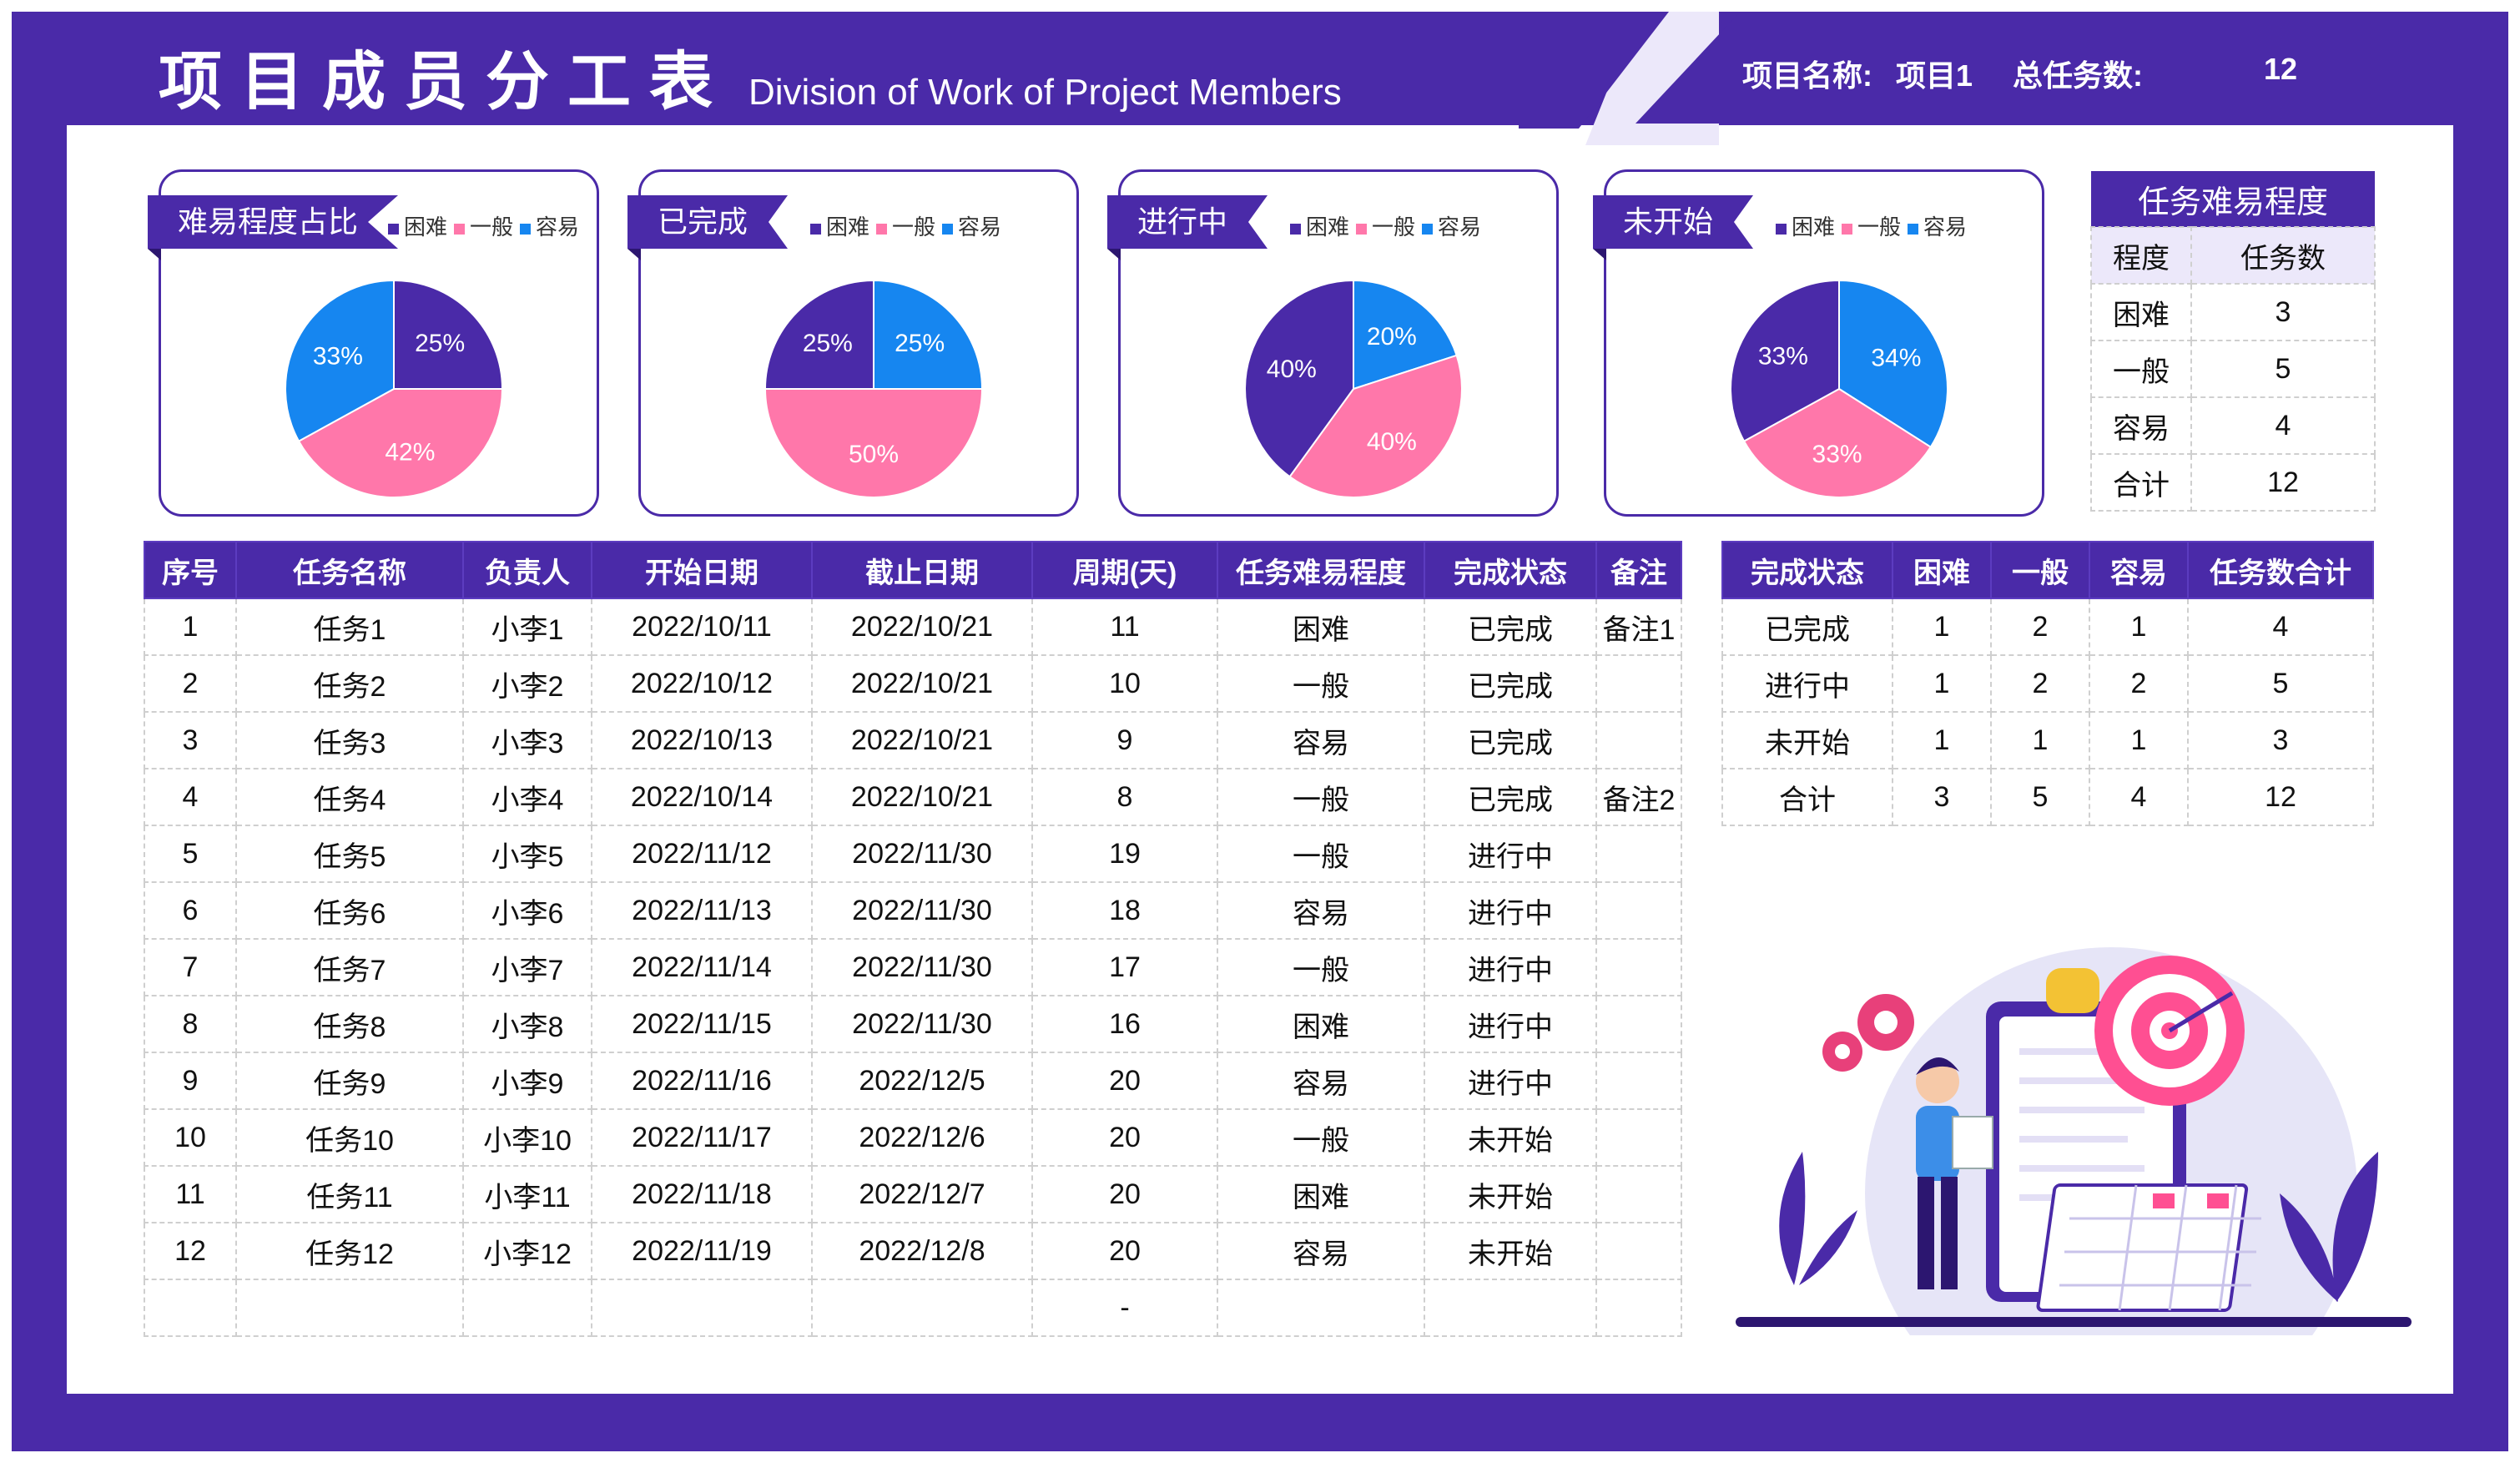 The width and height of the screenshot is (2520, 1463). Describe the element at coordinates (349, 1251) in the screenshot. I see `table-cell: 任务12` at that location.